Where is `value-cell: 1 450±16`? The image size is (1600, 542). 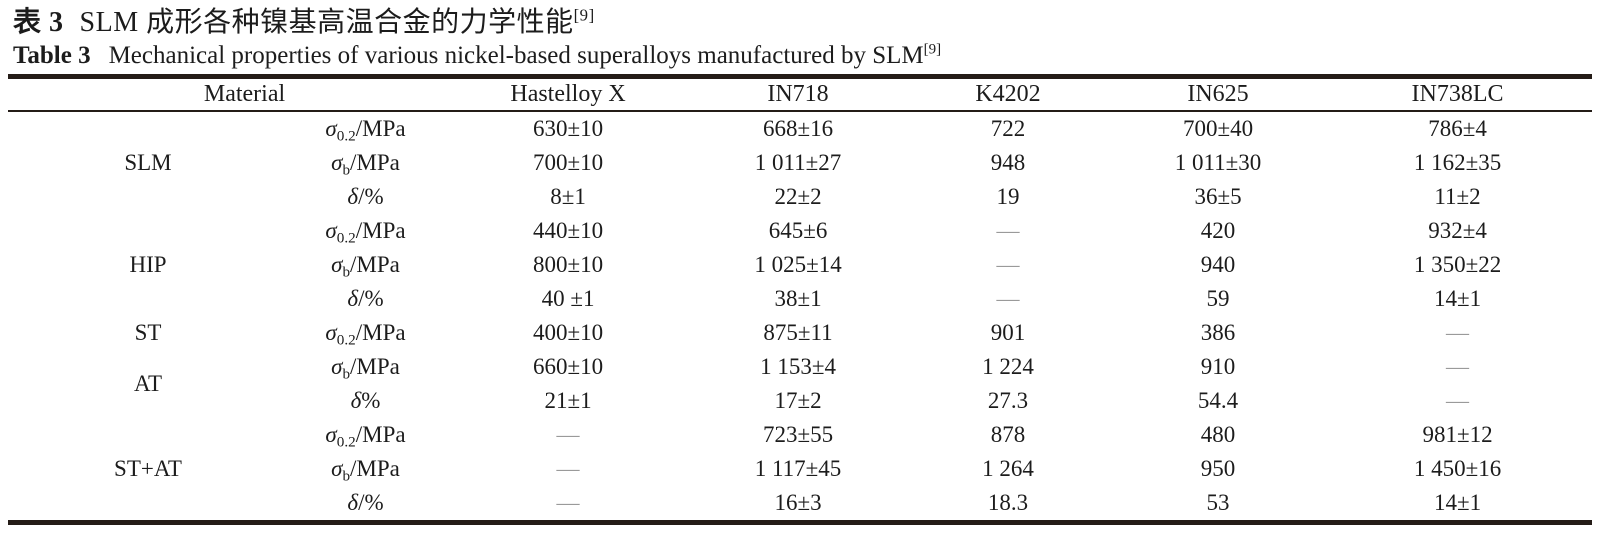
value-cell: 1 450±16 is located at coordinates (1457, 468).